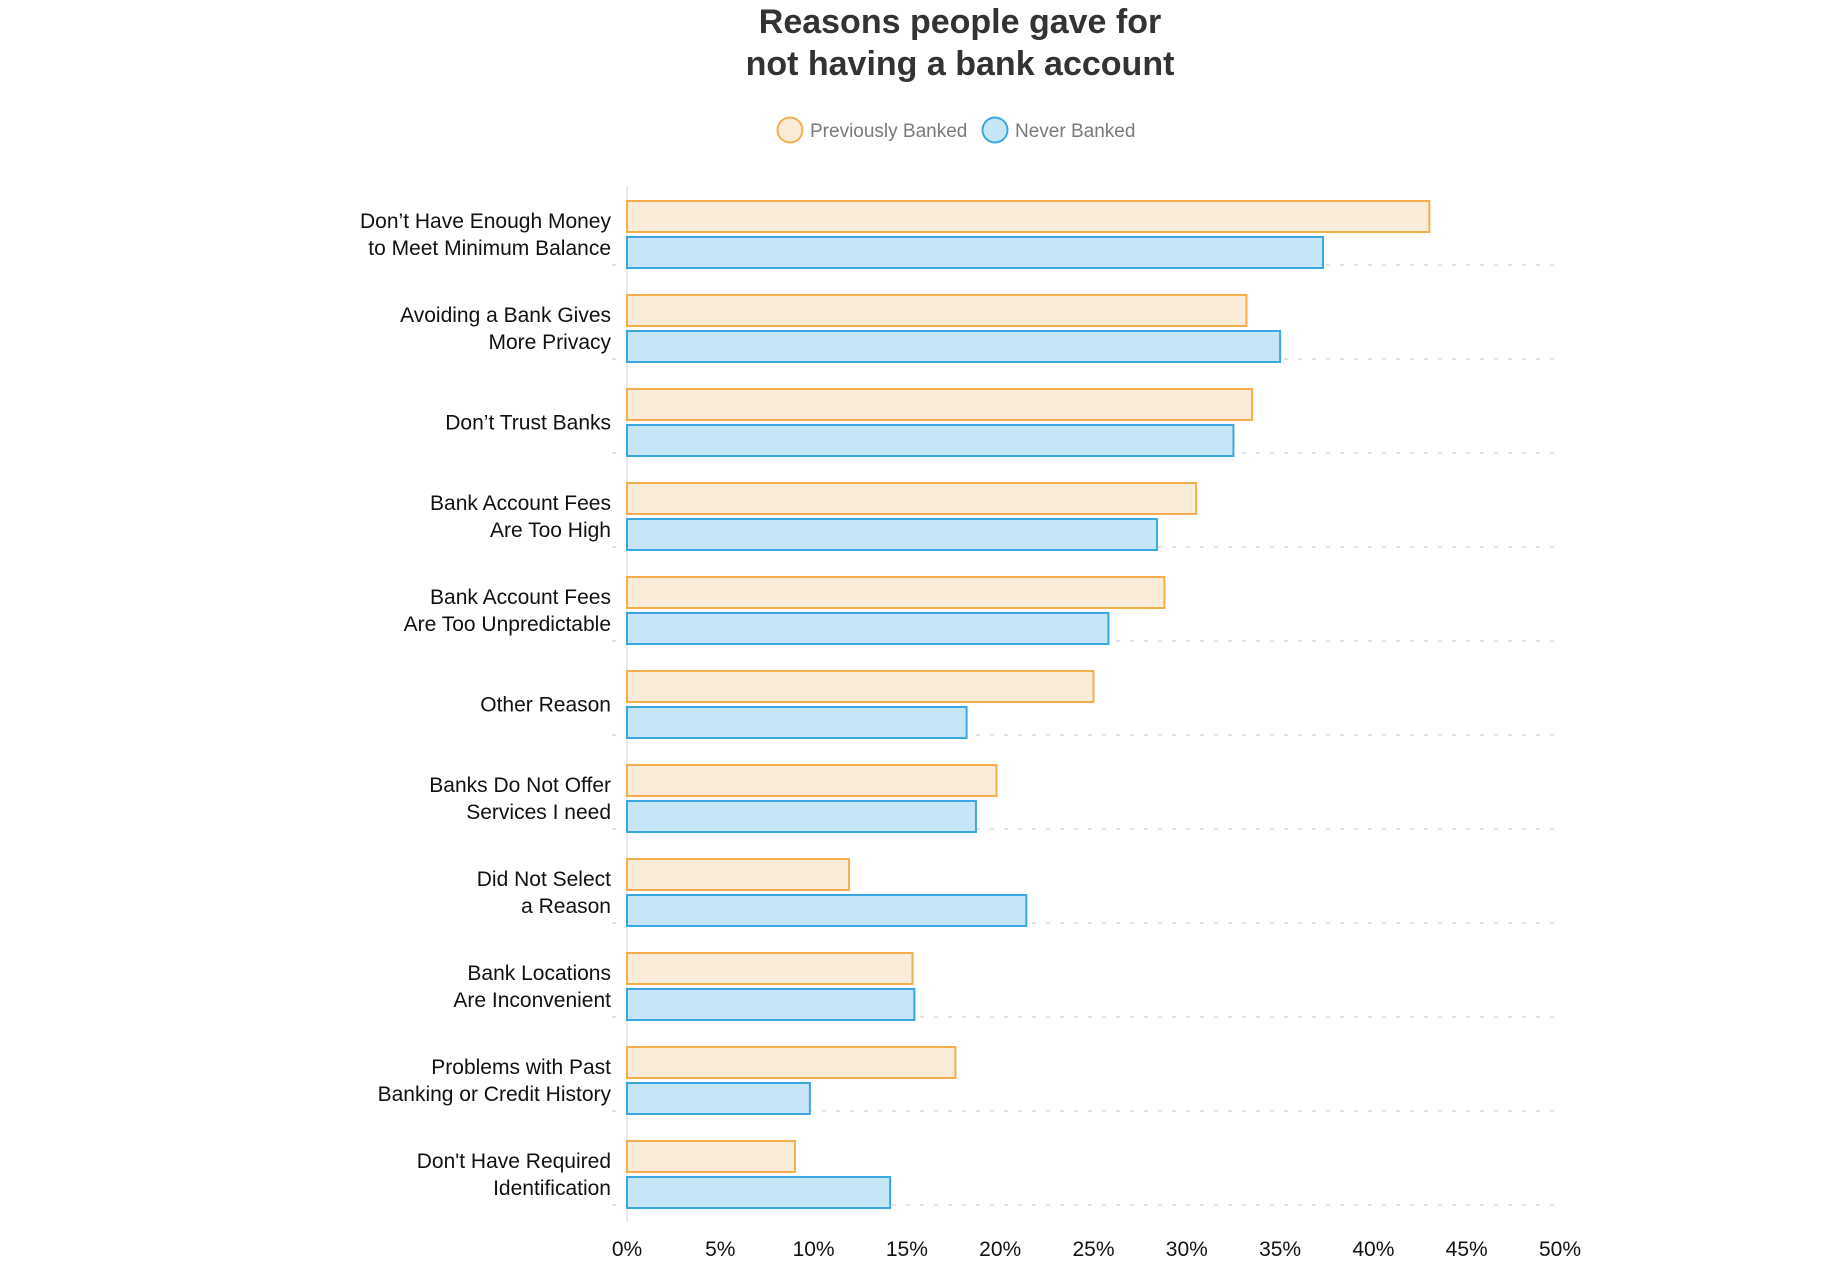 The height and width of the screenshot is (1262, 1834). What do you see at coordinates (538, 812) in the screenshot?
I see `category-label: Services I need` at bounding box center [538, 812].